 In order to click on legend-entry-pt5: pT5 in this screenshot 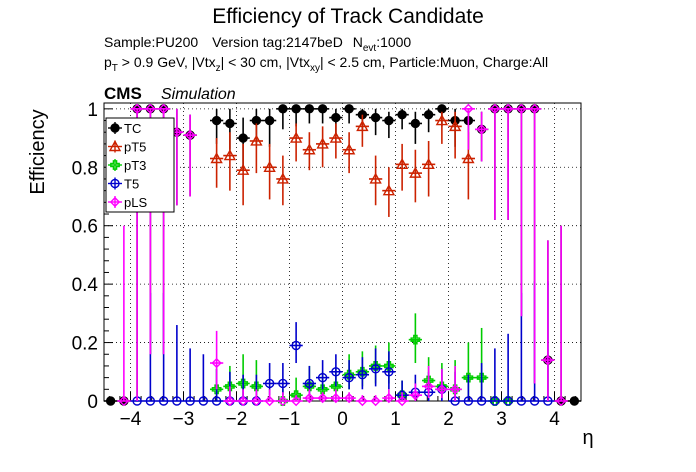, I will do `click(127, 147)`.